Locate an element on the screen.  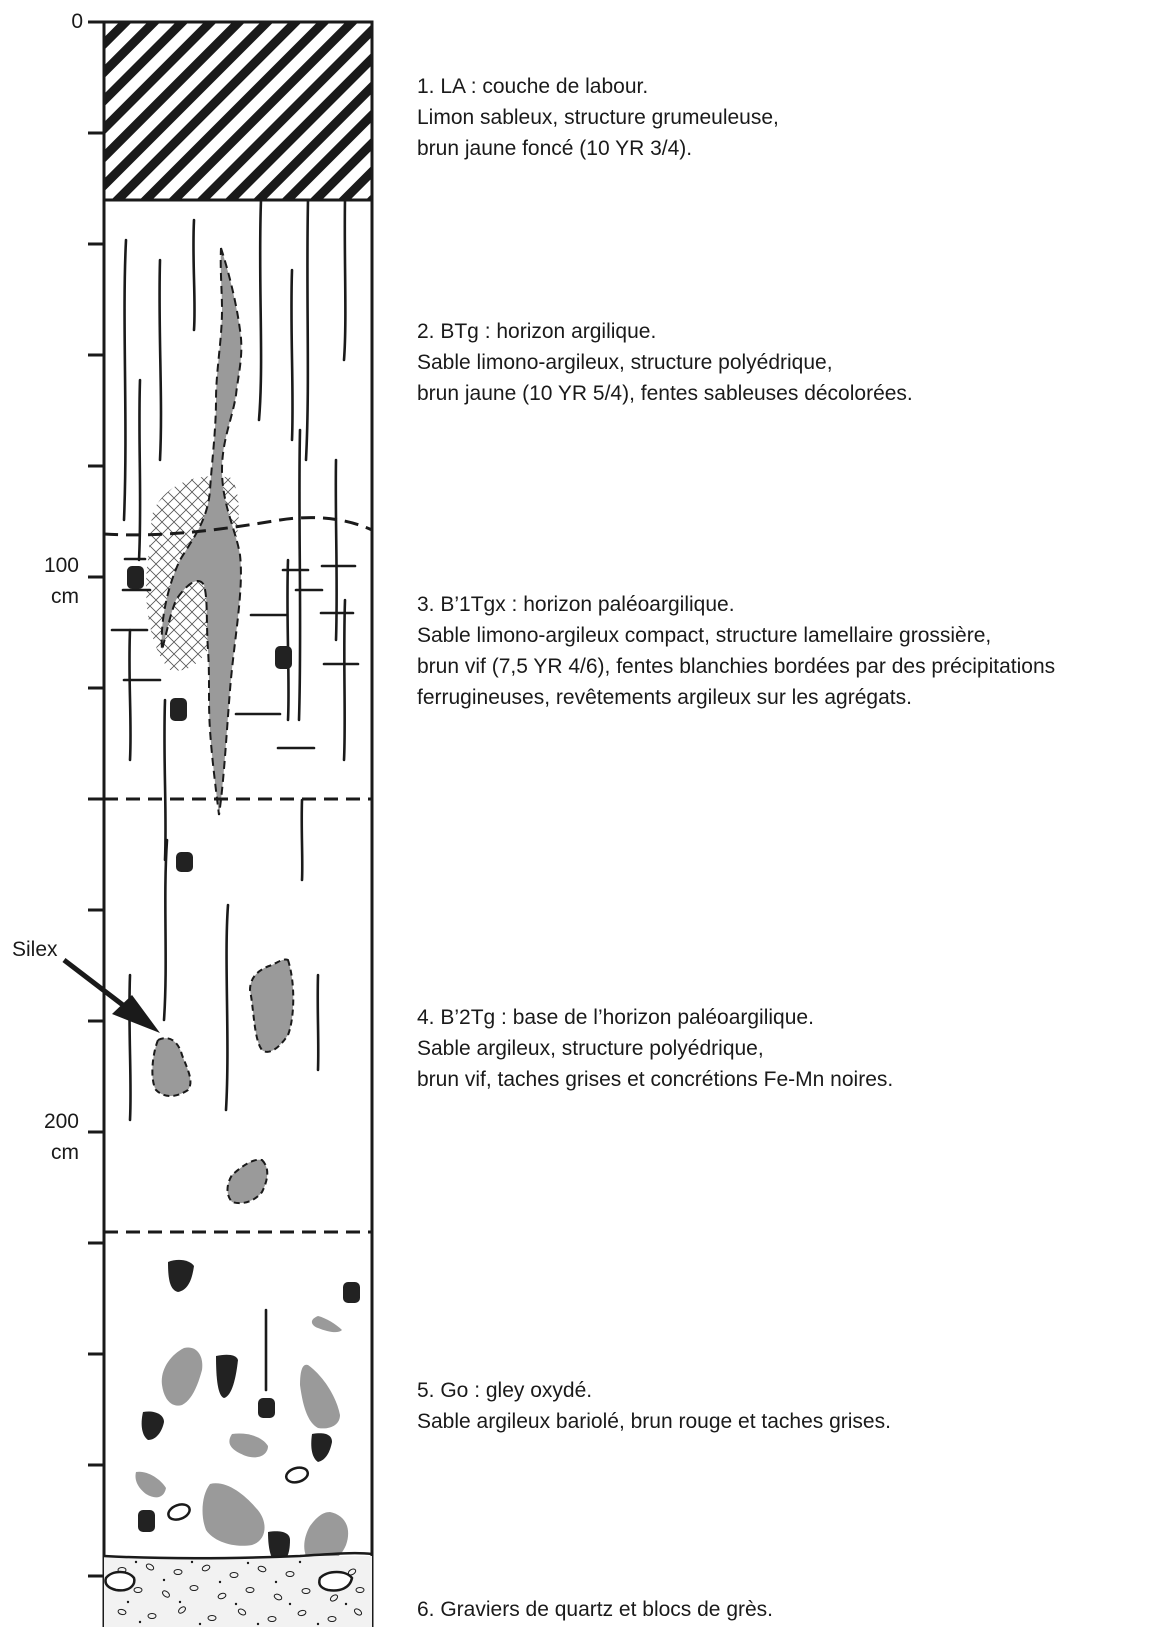
horizon-2-title: 2. BTg : horizon argilique. is located at coordinates (537, 331).